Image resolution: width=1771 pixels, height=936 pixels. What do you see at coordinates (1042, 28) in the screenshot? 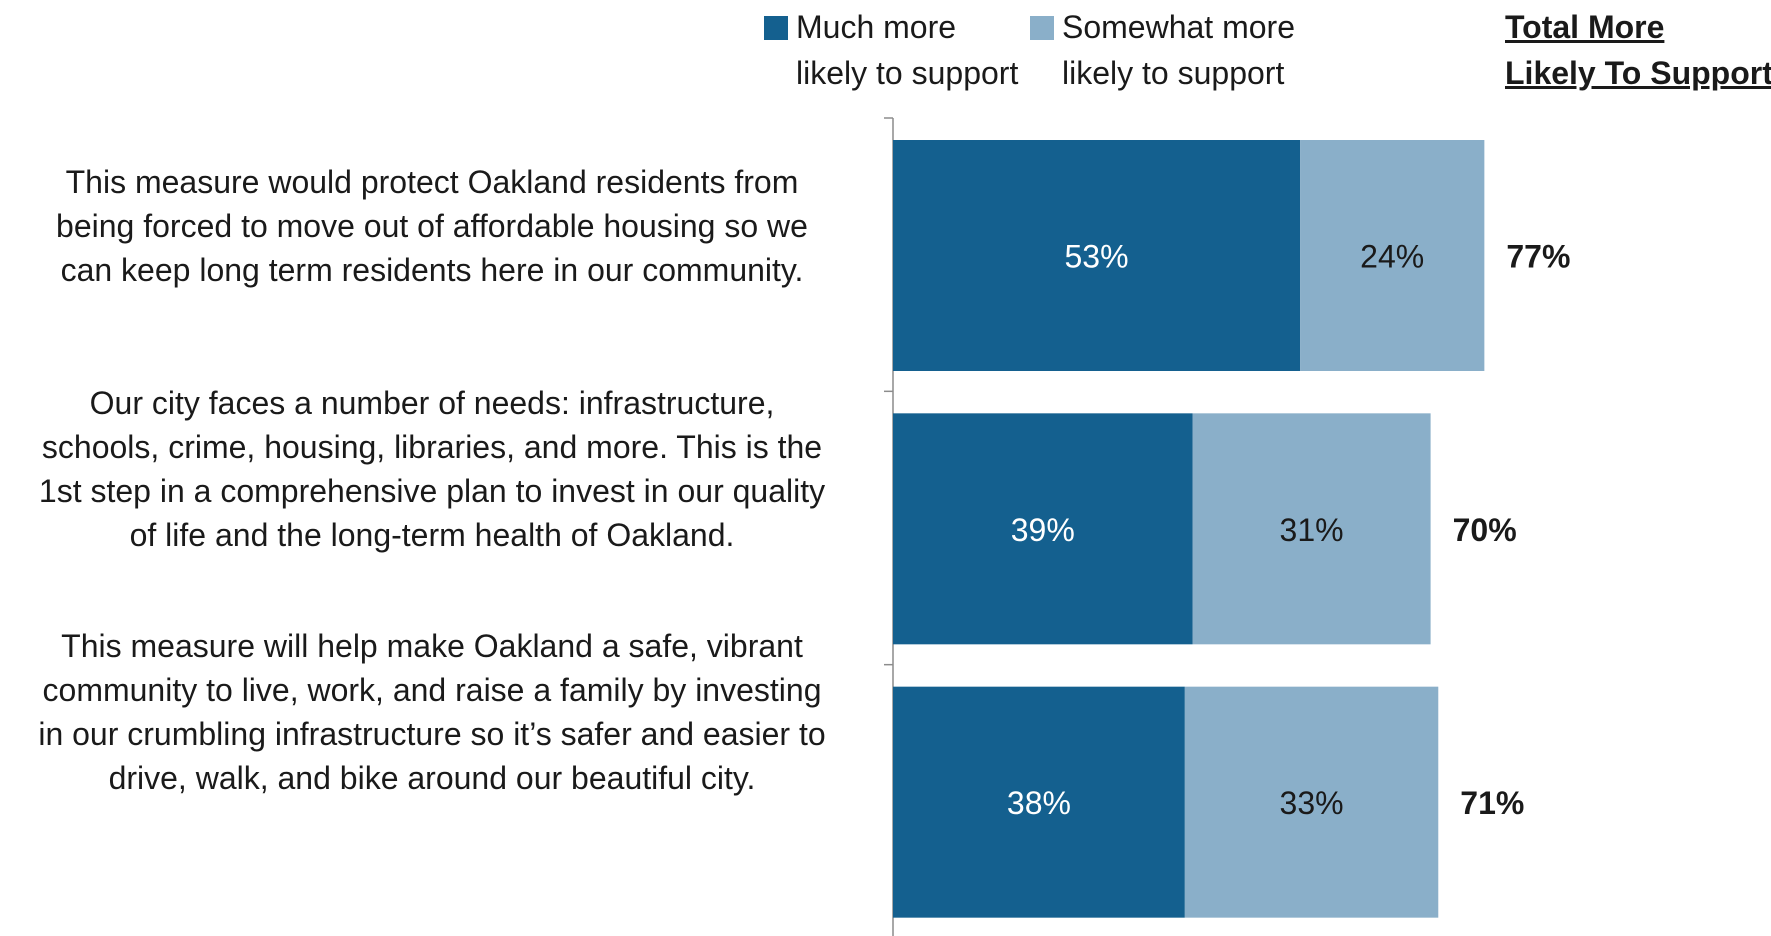
I see `legend-swatch-somewhat-more` at bounding box center [1042, 28].